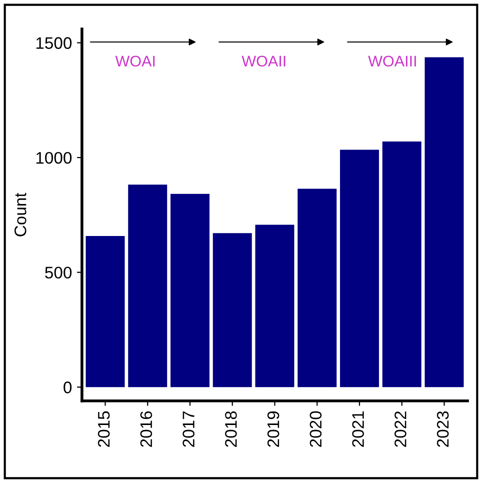 This screenshot has height=483, width=482. I want to click on y-axis-title: Count, so click(20, 214).